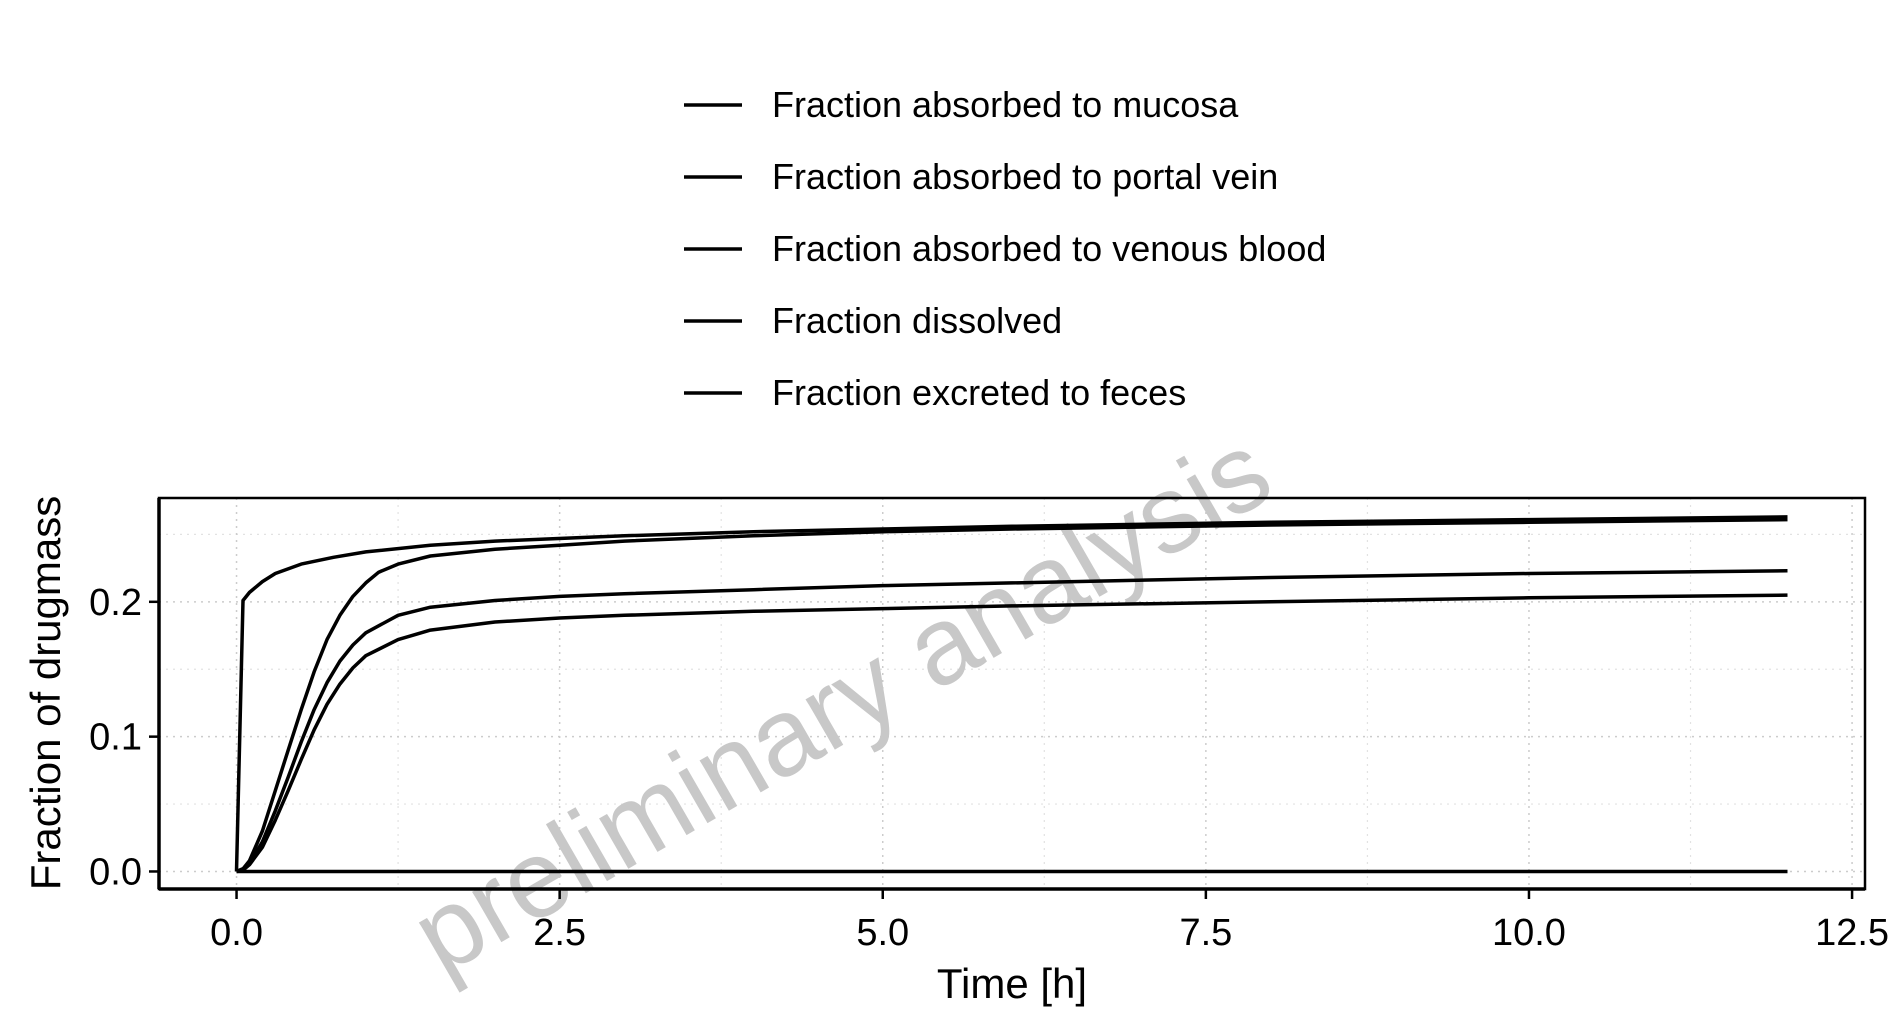 The image size is (1889, 1026). What do you see at coordinates (1852, 933) in the screenshot?
I see `x-tick-label: 12.5` at bounding box center [1852, 933].